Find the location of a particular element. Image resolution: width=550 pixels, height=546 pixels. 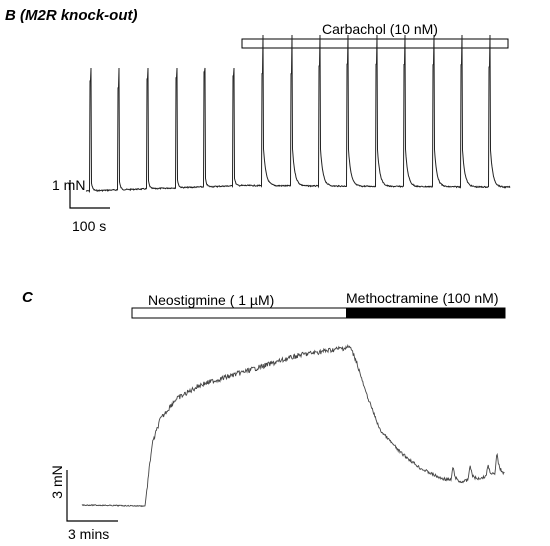

panel-label: C is located at coordinates (28, 297).